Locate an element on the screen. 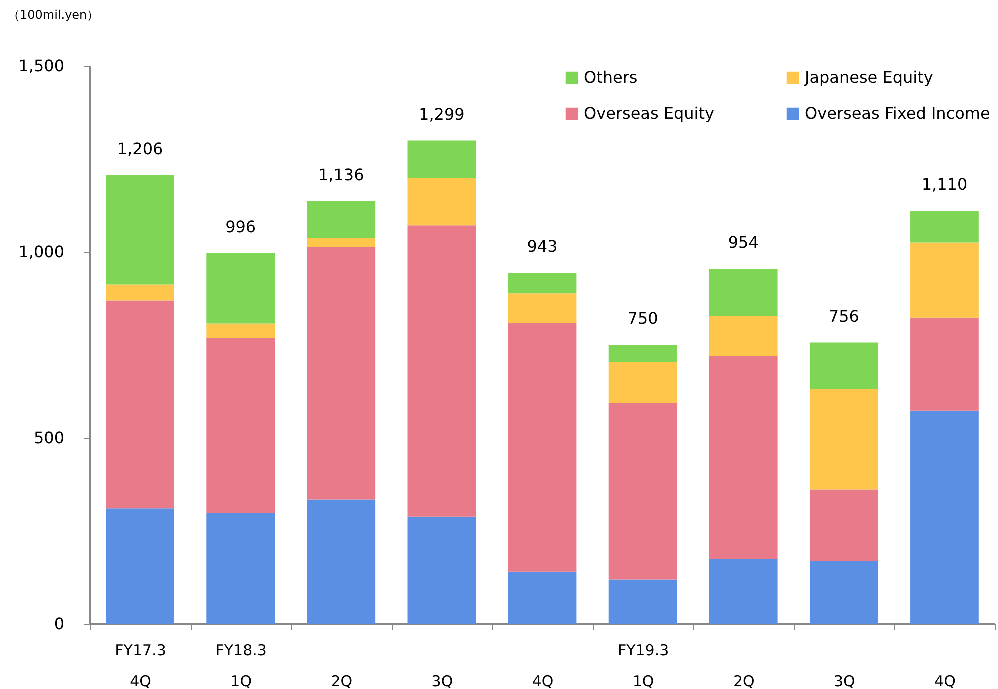 This screenshot has height=689, width=998. total-label: 954 is located at coordinates (743, 242).